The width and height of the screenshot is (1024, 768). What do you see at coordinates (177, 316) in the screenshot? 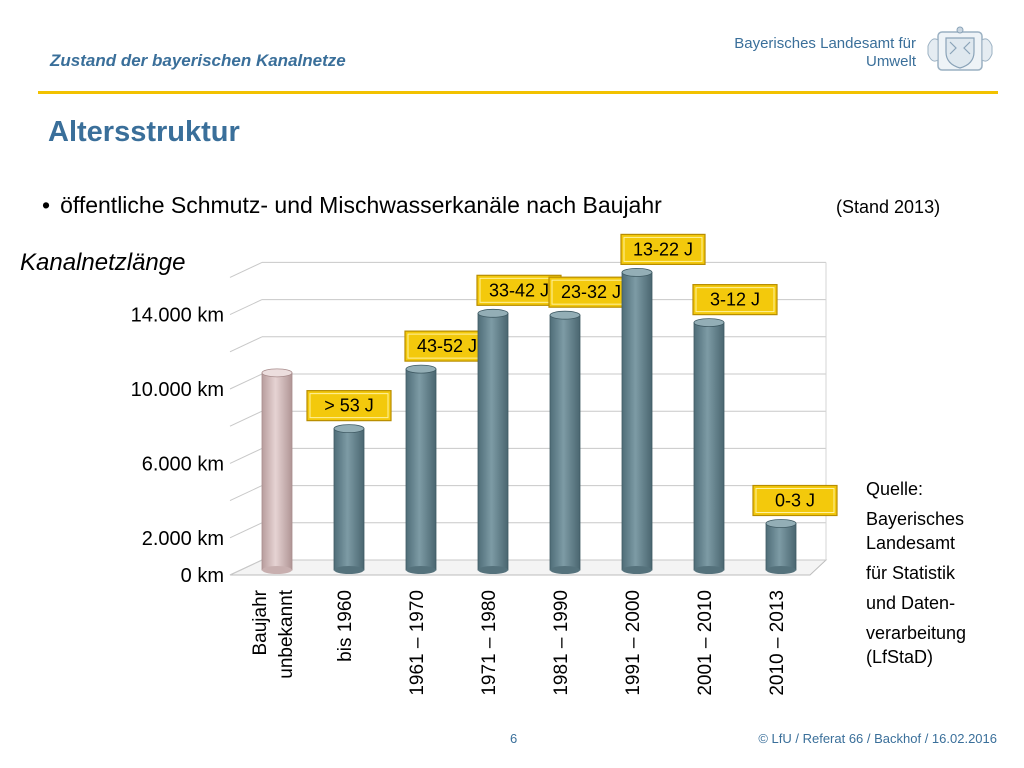
I see `y-tick-label: 14.000 km` at bounding box center [177, 316].